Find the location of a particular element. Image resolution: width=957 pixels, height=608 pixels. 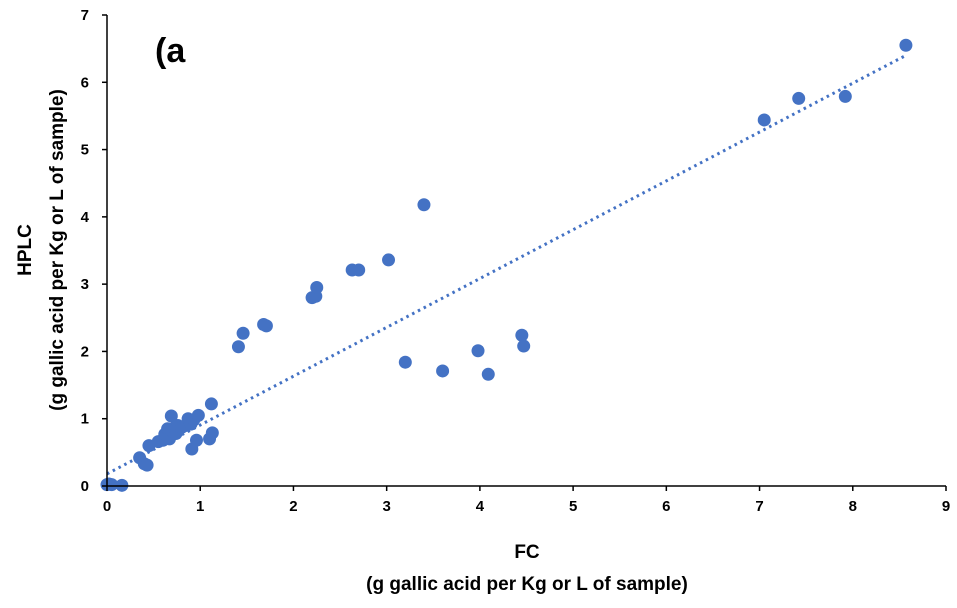

y-tick-label: 0 is located at coordinates (85, 486).